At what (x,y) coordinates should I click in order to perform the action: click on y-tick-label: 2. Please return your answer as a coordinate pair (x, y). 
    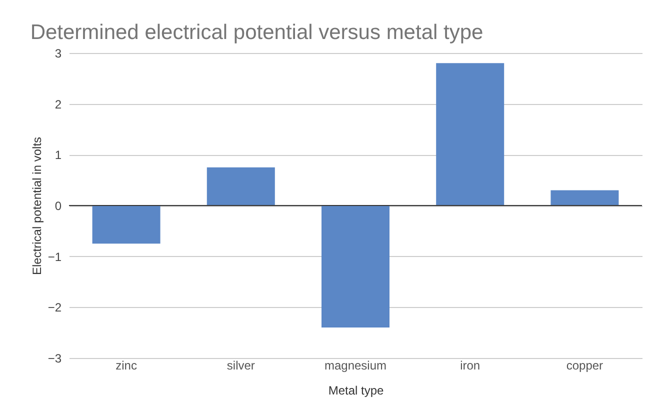
    Looking at the image, I should click on (58, 104).